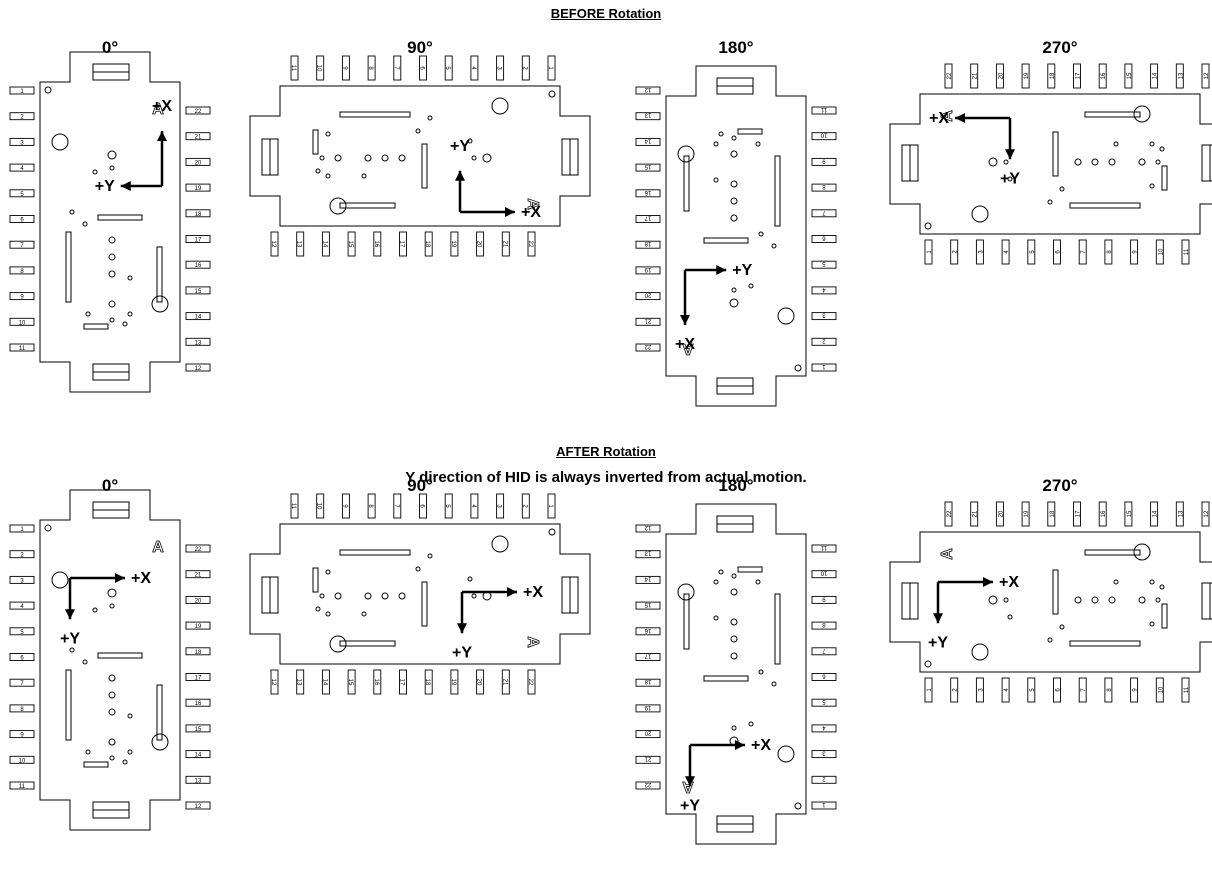 The height and width of the screenshot is (871, 1212). What do you see at coordinates (462, 652) in the screenshot?
I see `y-axis-label: +Y` at bounding box center [462, 652].